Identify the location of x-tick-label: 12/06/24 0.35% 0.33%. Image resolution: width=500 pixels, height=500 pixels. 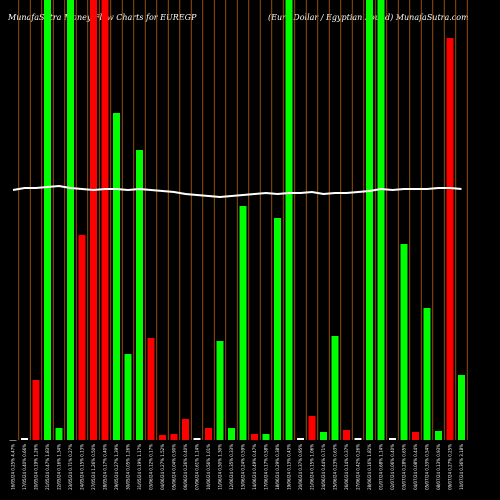
(231, 467).